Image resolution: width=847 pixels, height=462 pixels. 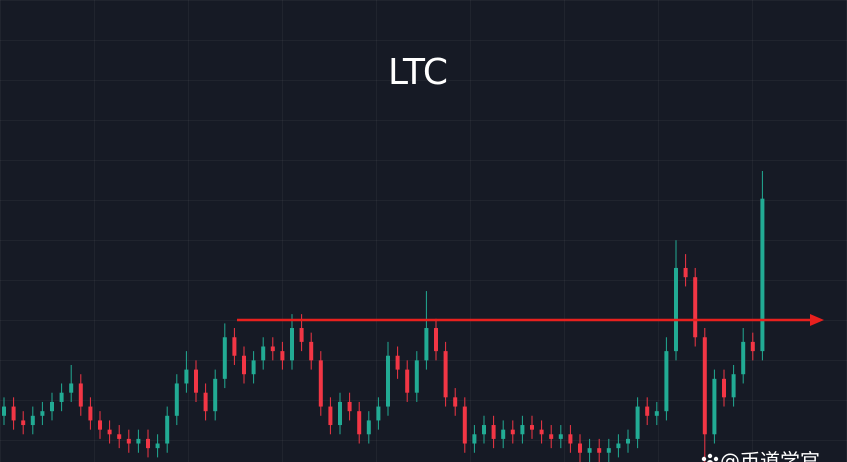 I want to click on watermark-icon, so click(x=710, y=457).